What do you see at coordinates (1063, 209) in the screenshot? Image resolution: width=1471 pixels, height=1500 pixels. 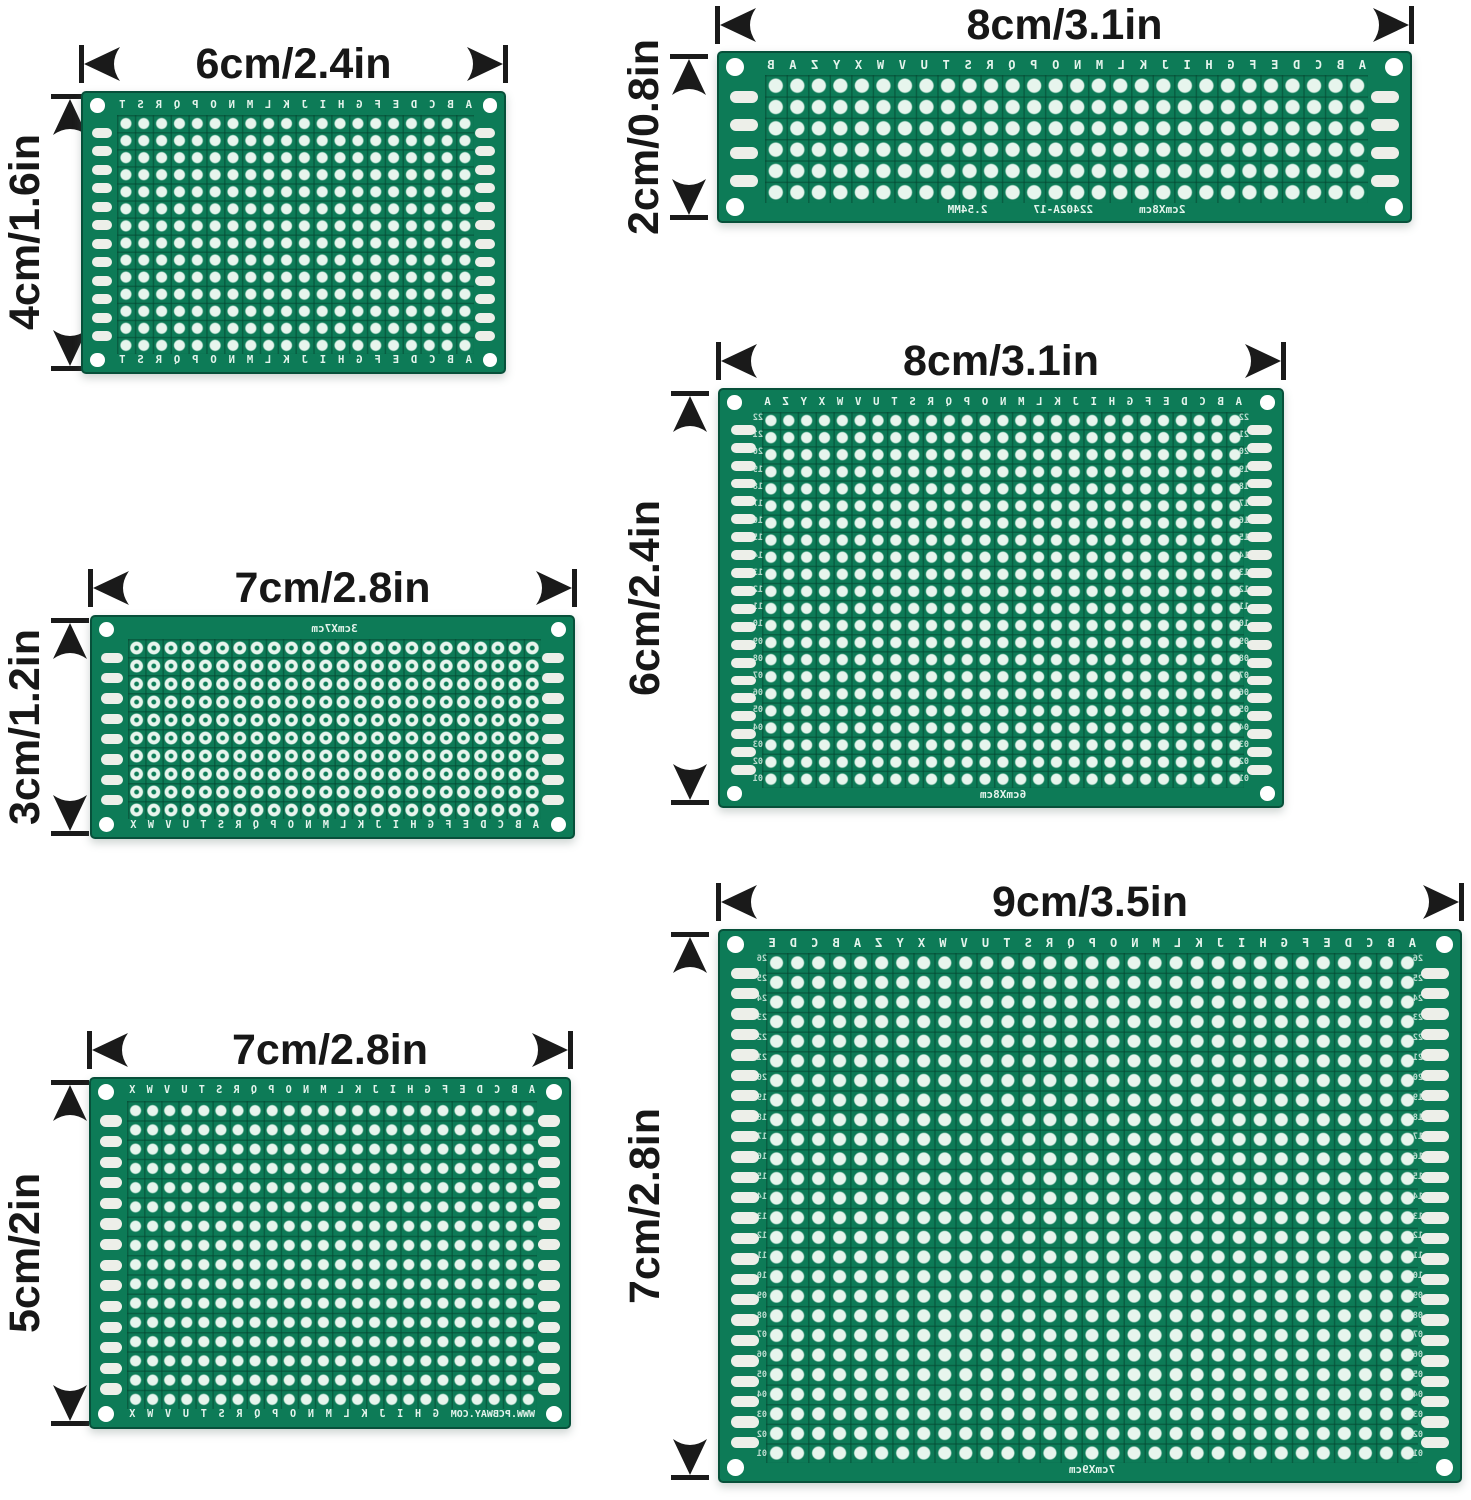 I see `board-8x2cm-bottom-text-part: 22402A-17` at bounding box center [1063, 209].